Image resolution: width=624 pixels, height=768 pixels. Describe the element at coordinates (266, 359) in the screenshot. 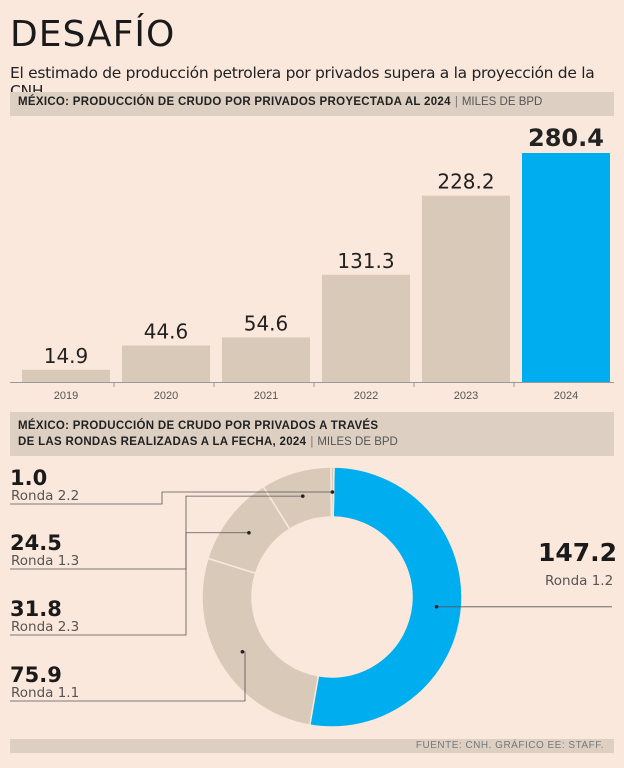

I see `bar-2021` at that location.